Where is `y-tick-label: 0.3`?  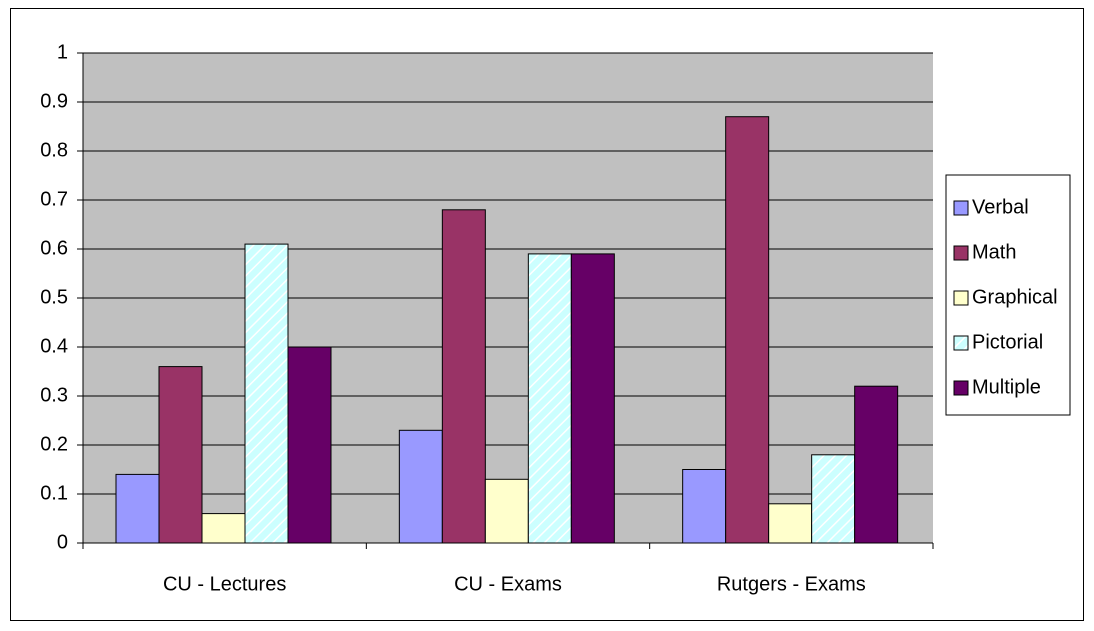 y-tick-label: 0.3 is located at coordinates (54, 395).